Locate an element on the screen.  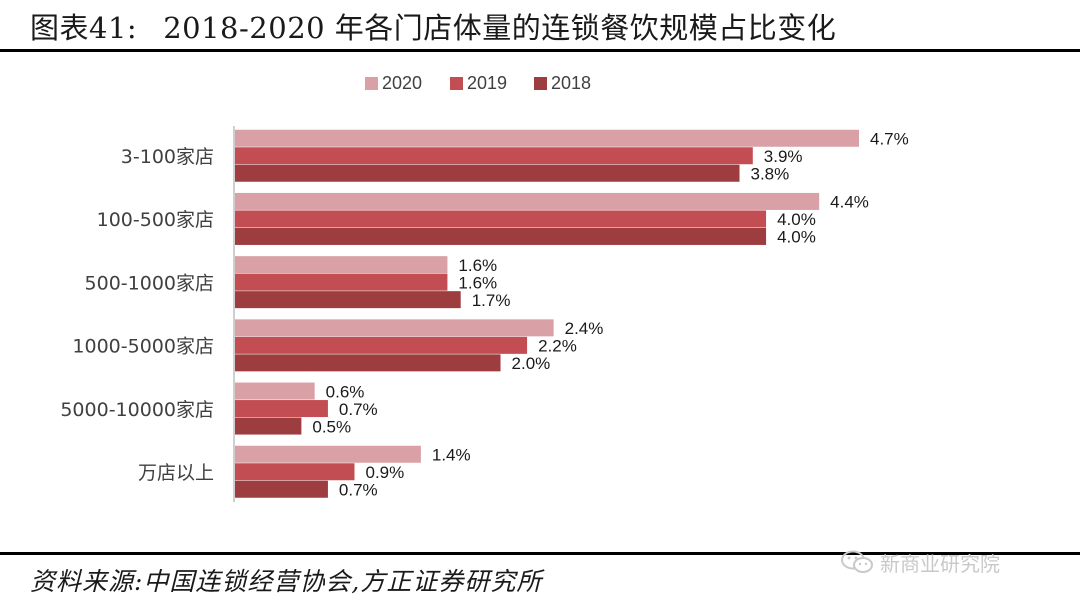
data-label-2019: 2.2% is located at coordinates (557, 346).